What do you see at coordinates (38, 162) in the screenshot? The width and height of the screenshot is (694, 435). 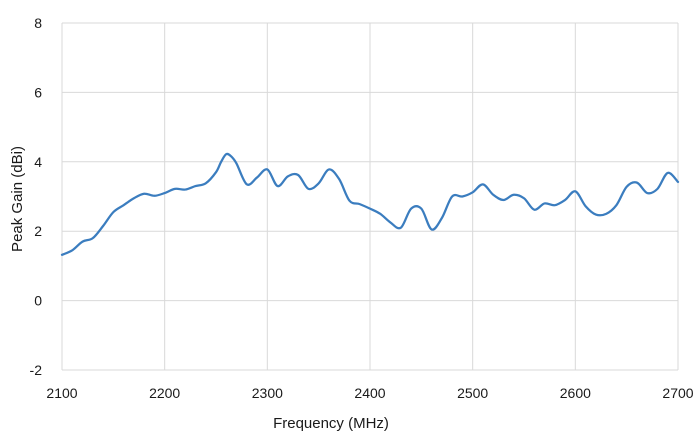 I see `y-tick-label: 4` at bounding box center [38, 162].